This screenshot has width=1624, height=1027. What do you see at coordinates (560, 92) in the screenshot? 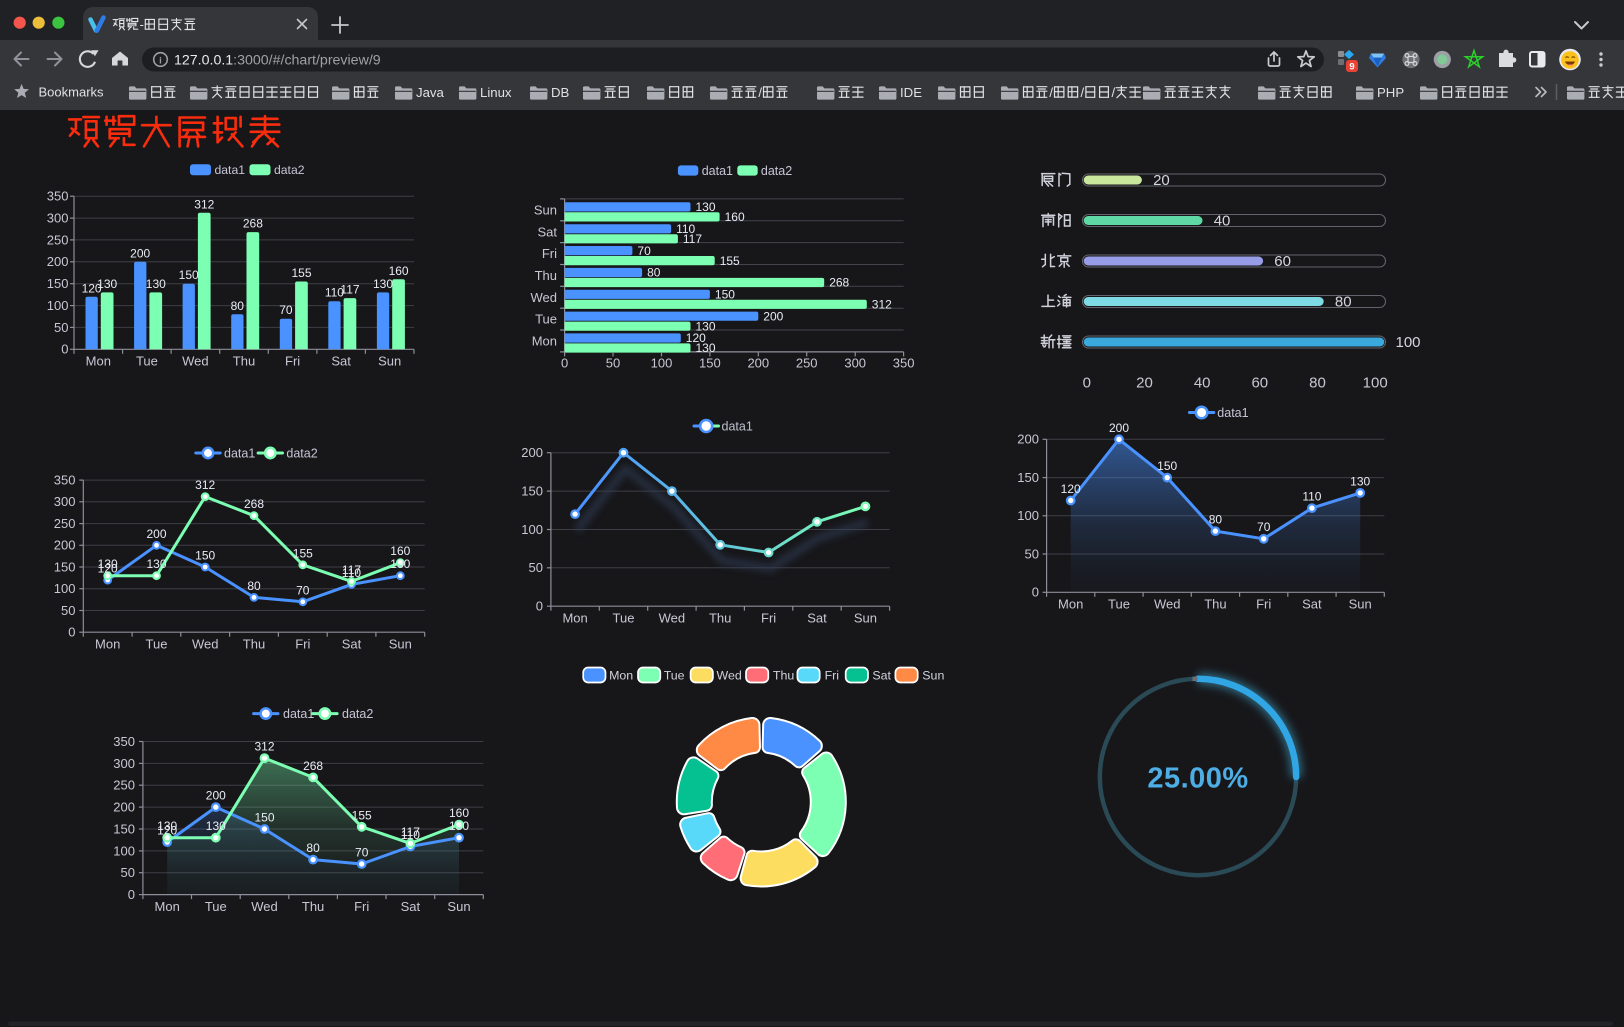
I see `svg-text: DB` at bounding box center [560, 92].